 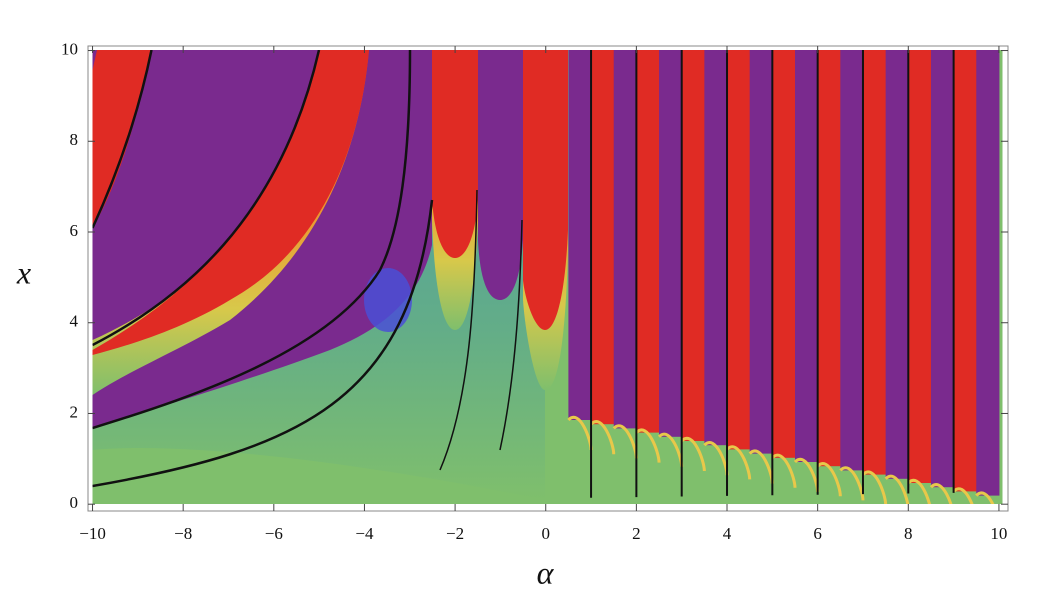 I want to click on y-tick-label: 8, so click(x=74, y=139).